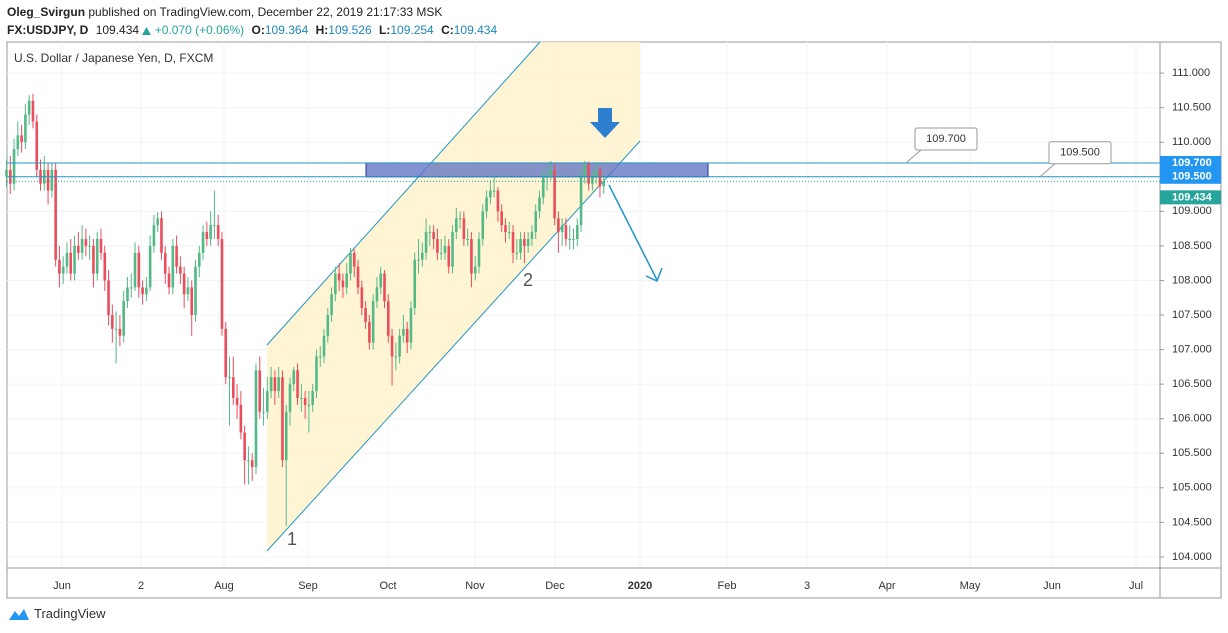  Describe the element at coordinates (654, 275) in the screenshot. I see `projection-head` at that location.